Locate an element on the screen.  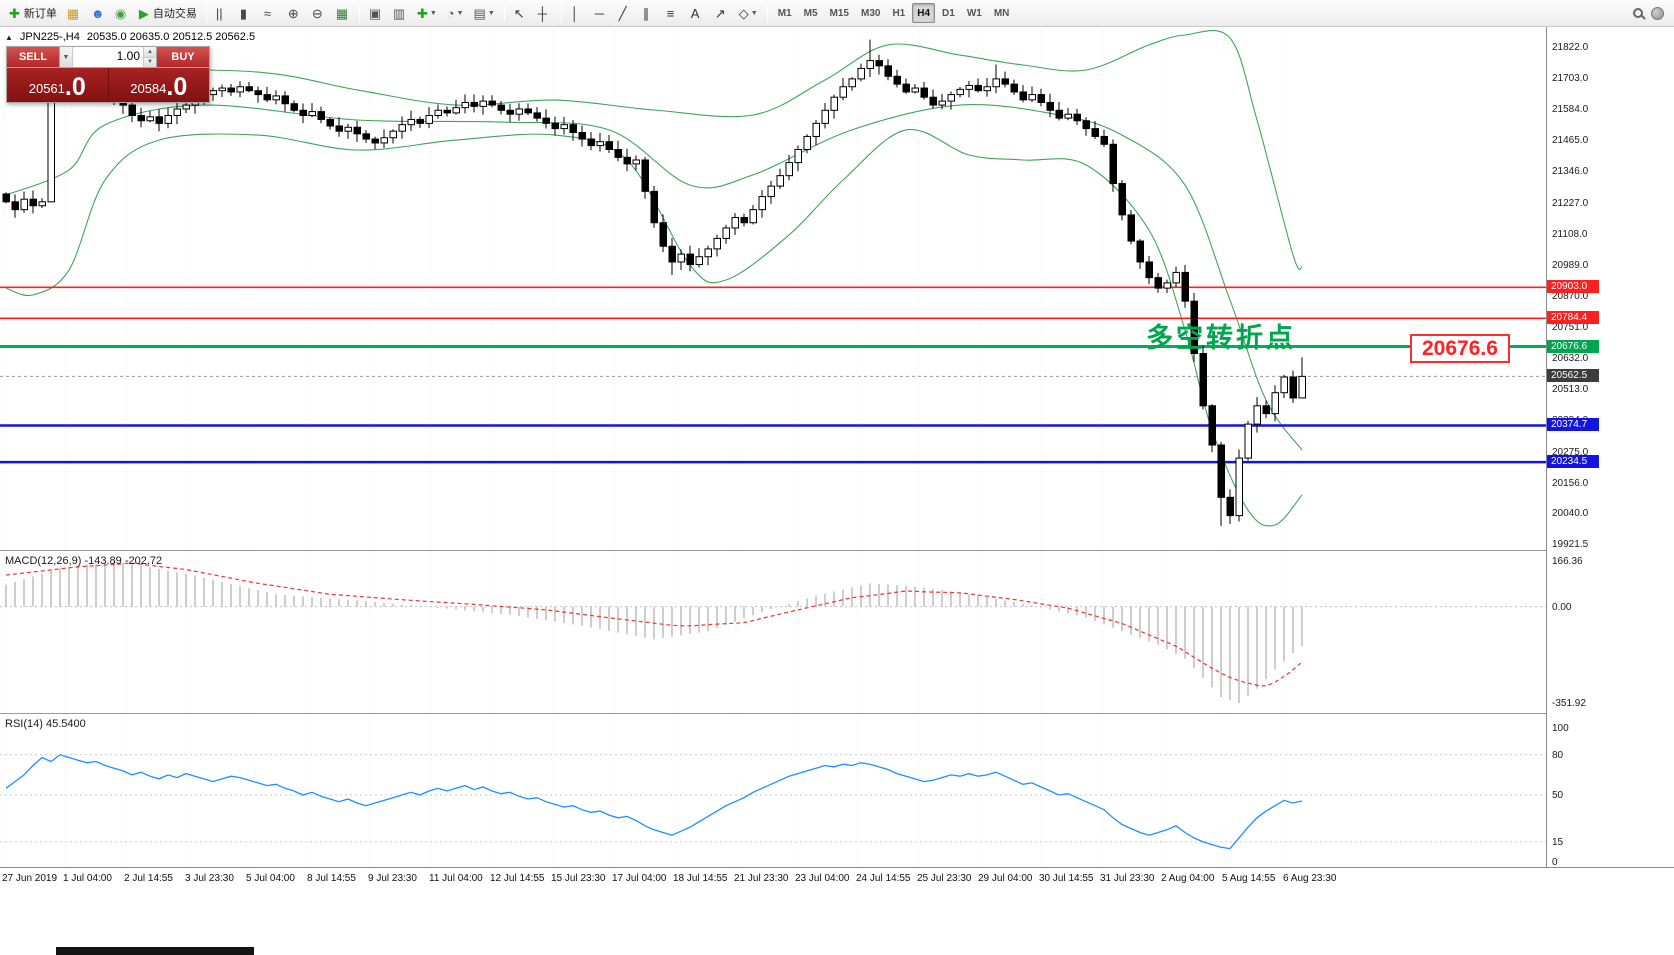
arrows-icon: ↗ is located at coordinates (722, 13).